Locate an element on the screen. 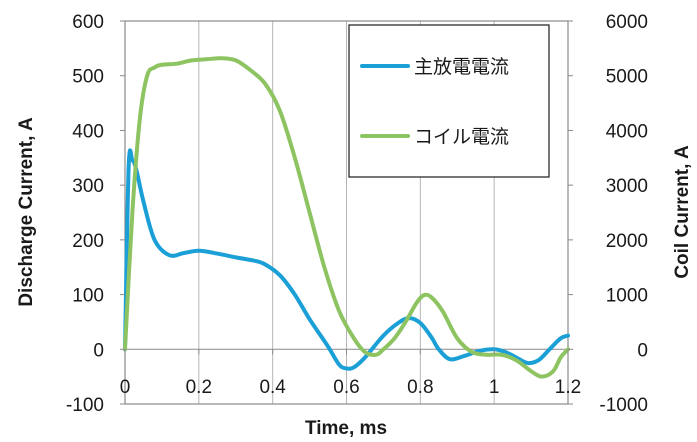  legend-label-series-1: 主放電電流 is located at coordinates (461, 67).